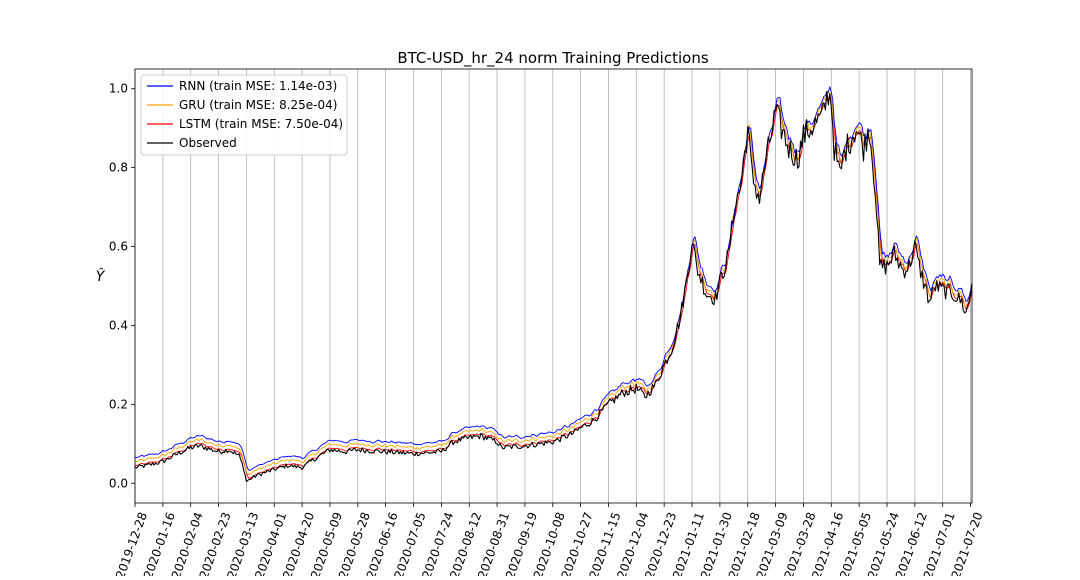  I want to click on y-axis-ticks: 0.0 0.2 0.4 0.6 0.8 1.0, so click(122, 286).